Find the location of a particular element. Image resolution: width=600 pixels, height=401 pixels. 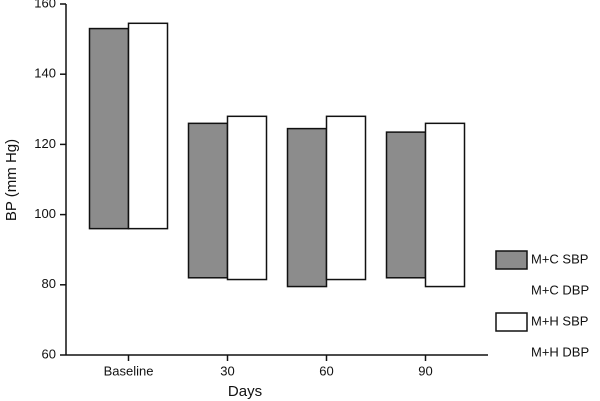

y-tick-label: 160 is located at coordinates (45, 5).